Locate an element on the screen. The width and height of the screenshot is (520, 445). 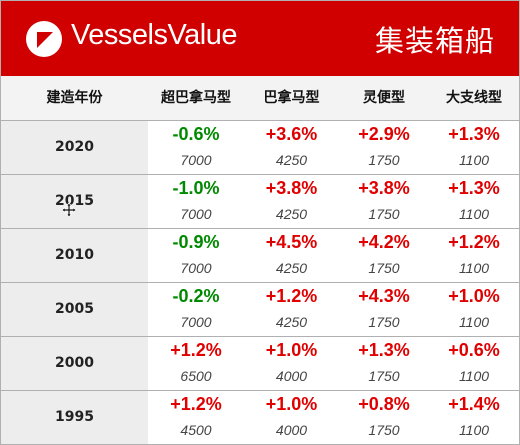
table-row: 2010 -0.9% 7000 +4.5% 4250 +4.2% 1750 +1.2% 1100 is located at coordinates (260, 256).